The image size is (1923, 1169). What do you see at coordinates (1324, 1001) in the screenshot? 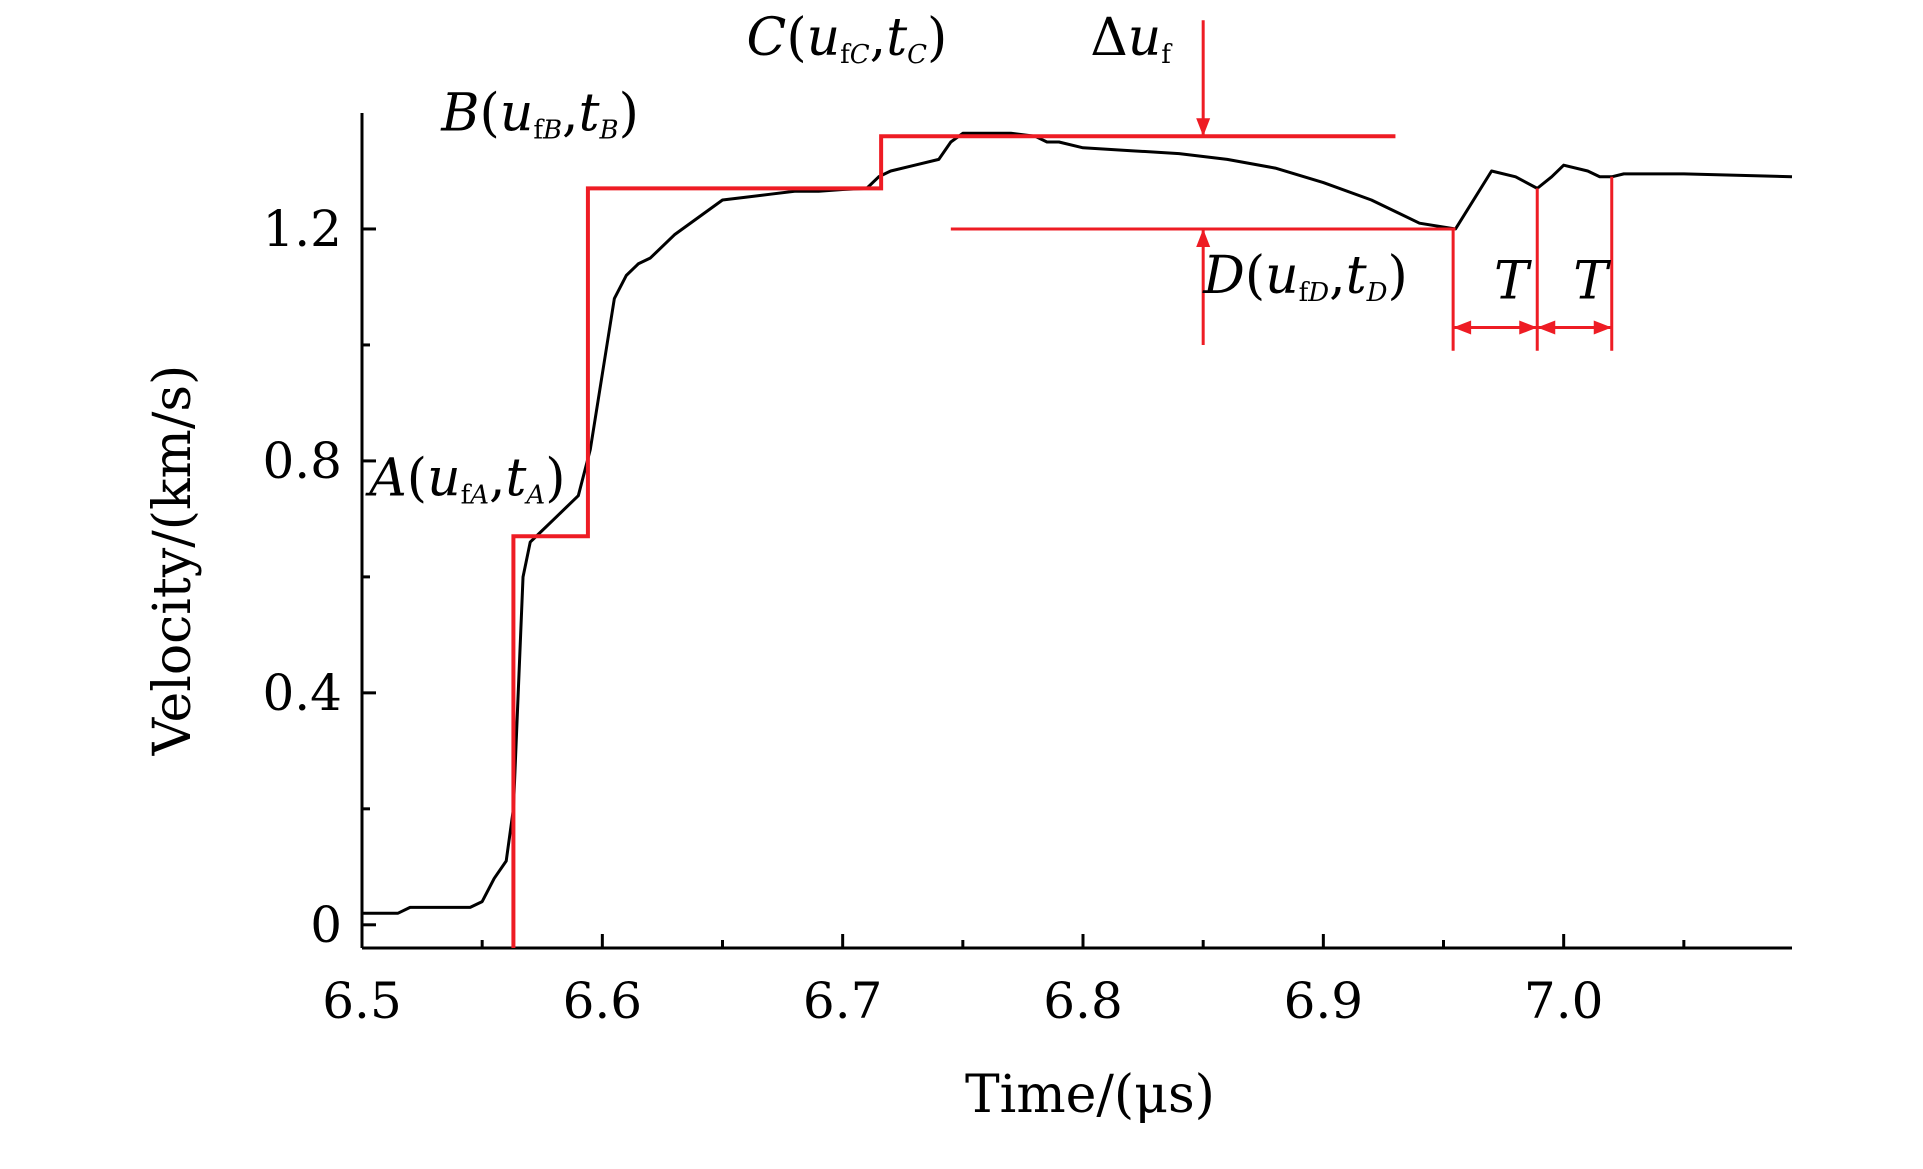
I see `x-tick-label: 6.9` at bounding box center [1324, 1001].